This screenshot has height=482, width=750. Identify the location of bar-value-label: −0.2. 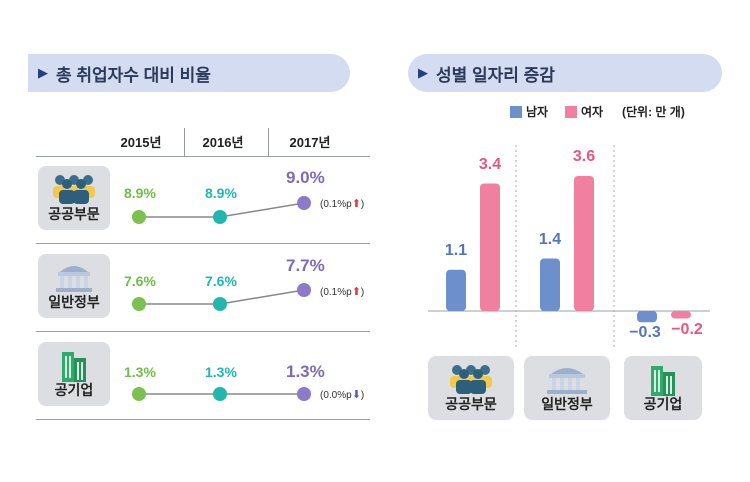
(687, 329).